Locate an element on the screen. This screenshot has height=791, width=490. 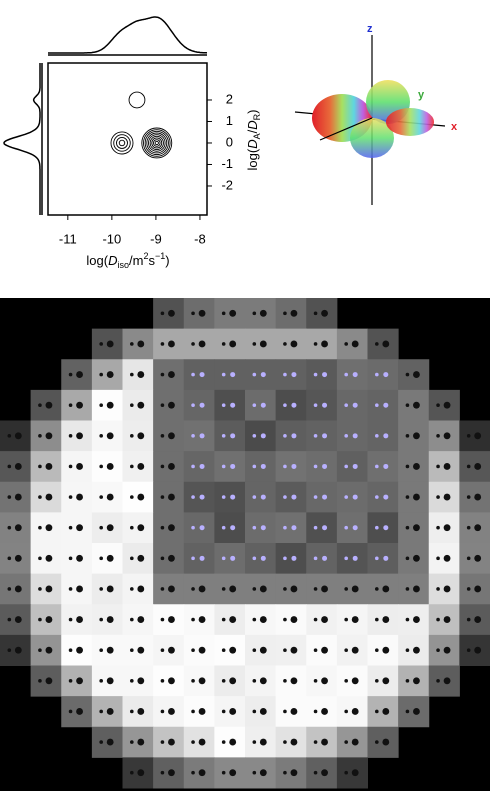
label-part: R is located at coordinates (257, 116).